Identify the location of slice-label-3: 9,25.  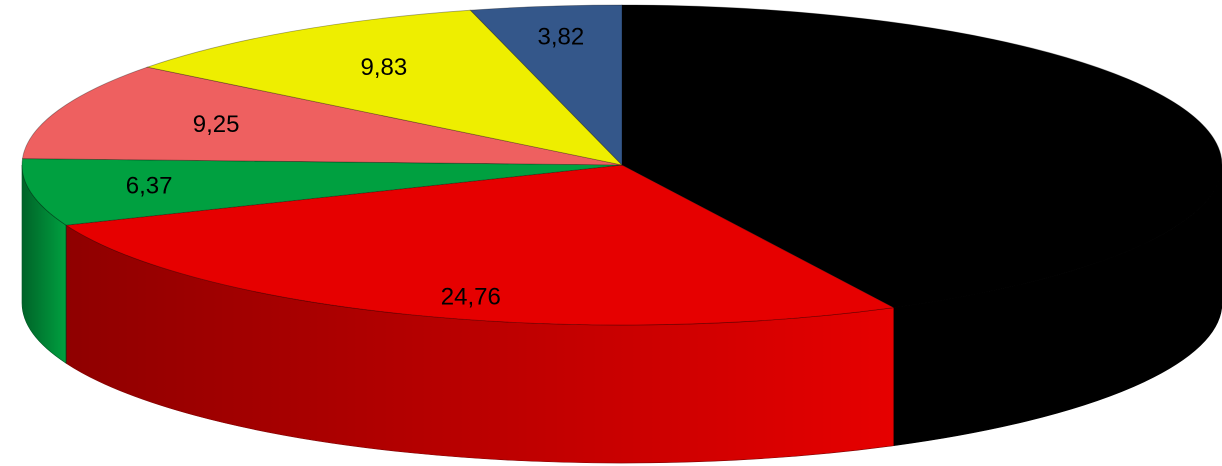
(216, 124).